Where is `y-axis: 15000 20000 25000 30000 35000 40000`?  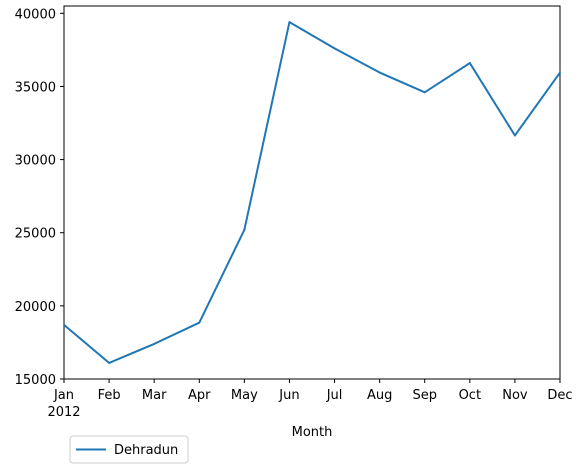 y-axis: 15000 20000 25000 30000 35000 40000 is located at coordinates (39, 197).